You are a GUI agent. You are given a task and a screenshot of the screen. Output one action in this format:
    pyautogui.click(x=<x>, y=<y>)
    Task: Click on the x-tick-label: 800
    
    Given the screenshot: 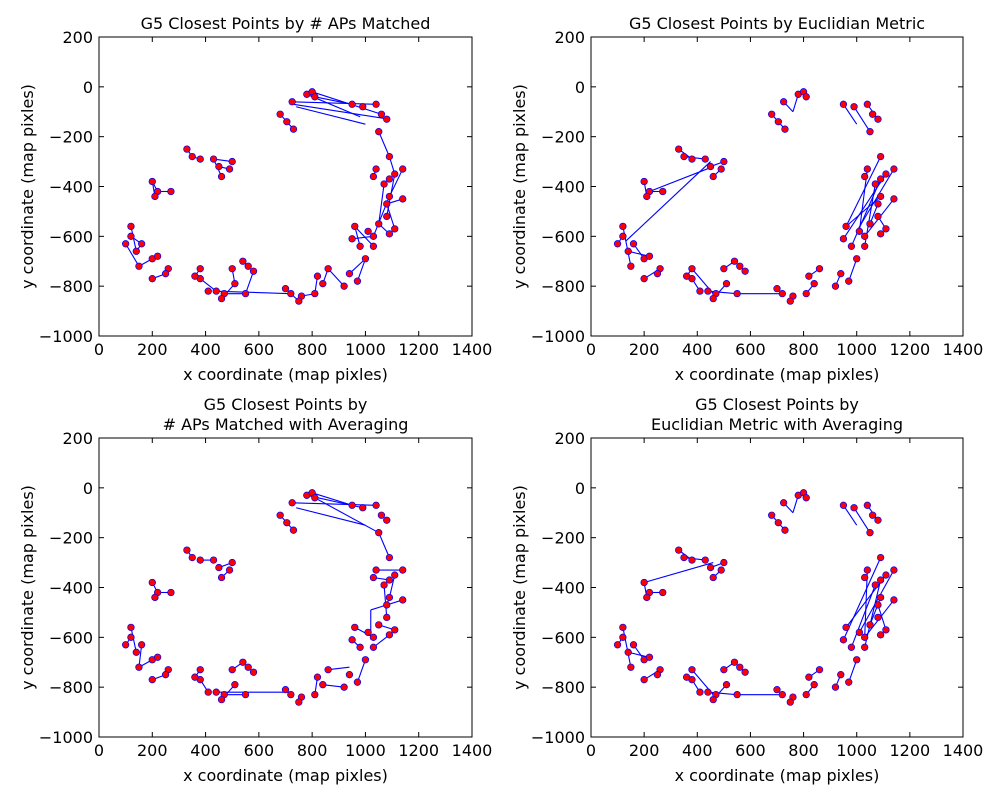 What is the action you would take?
    pyautogui.click(x=803, y=349)
    